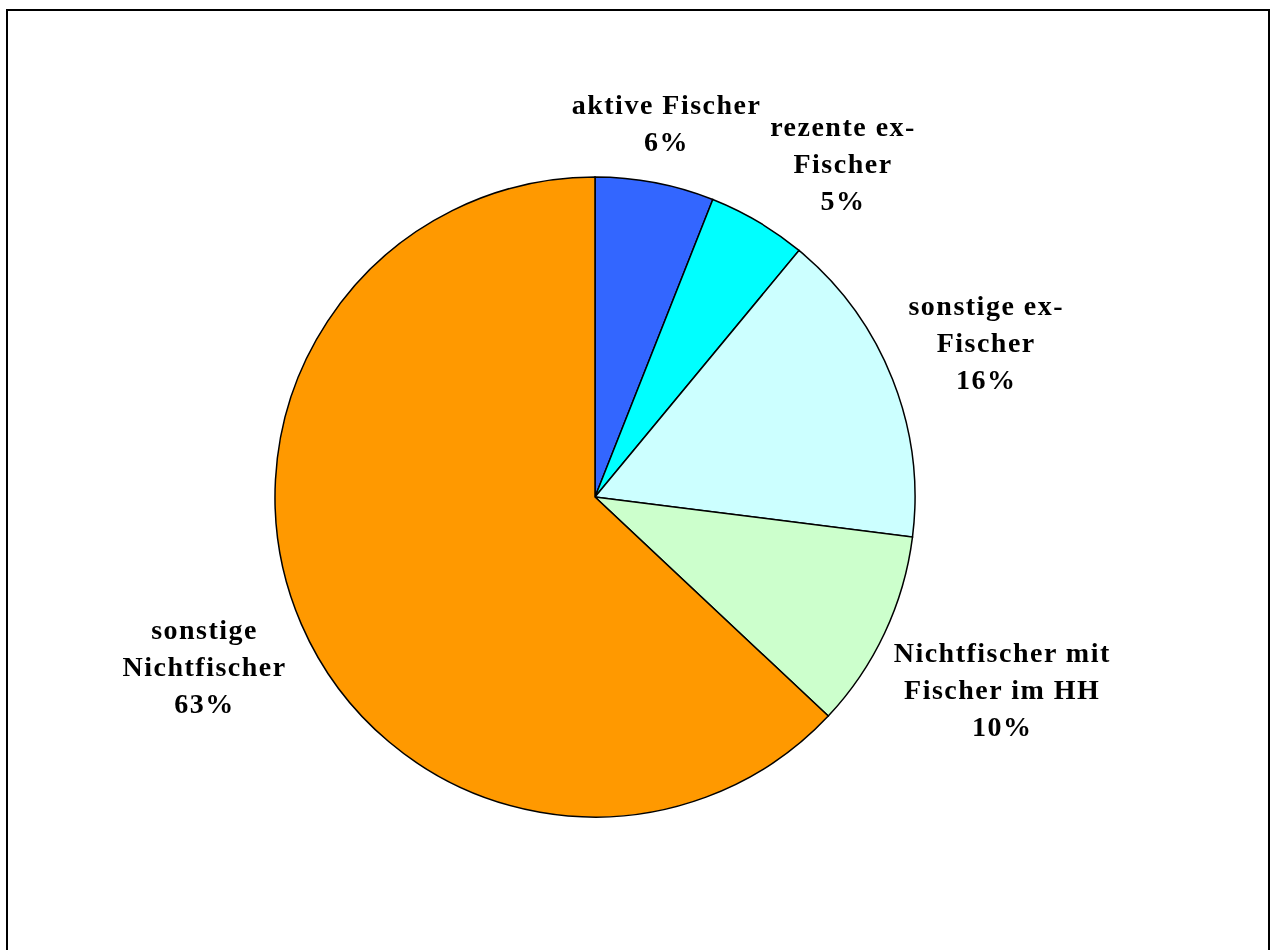  I want to click on data-label: 5%, so click(843, 201).